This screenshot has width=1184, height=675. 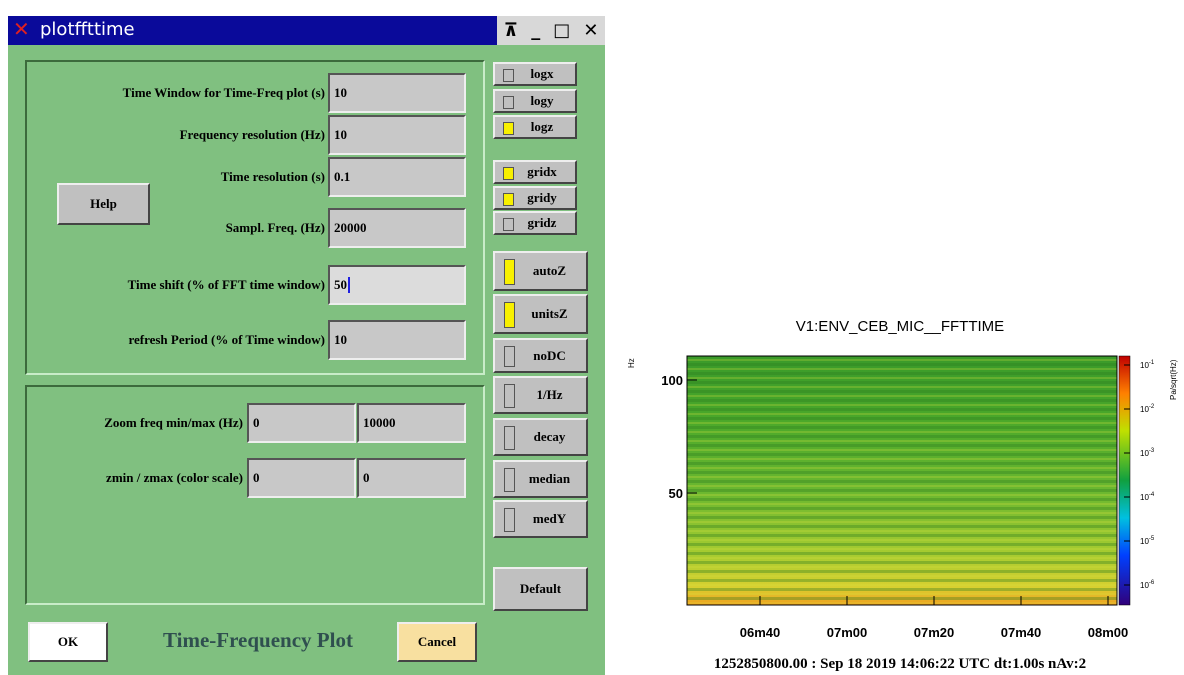 I want to click on y-axis-label: Hz, so click(x=631, y=363).